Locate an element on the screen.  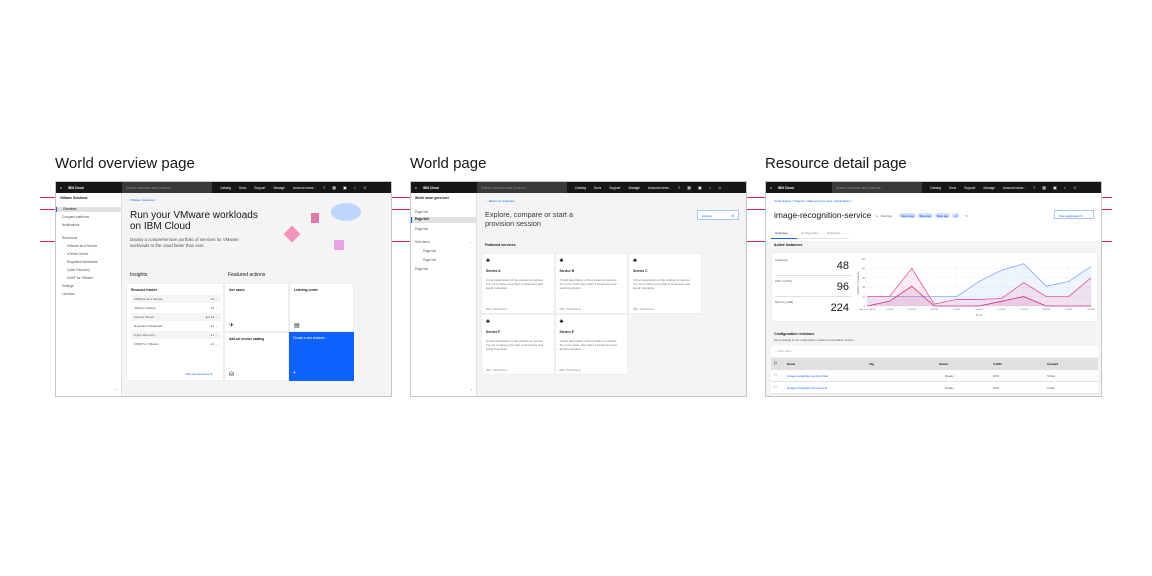
status-ok-icon: ● is located at coordinates (211, 335).